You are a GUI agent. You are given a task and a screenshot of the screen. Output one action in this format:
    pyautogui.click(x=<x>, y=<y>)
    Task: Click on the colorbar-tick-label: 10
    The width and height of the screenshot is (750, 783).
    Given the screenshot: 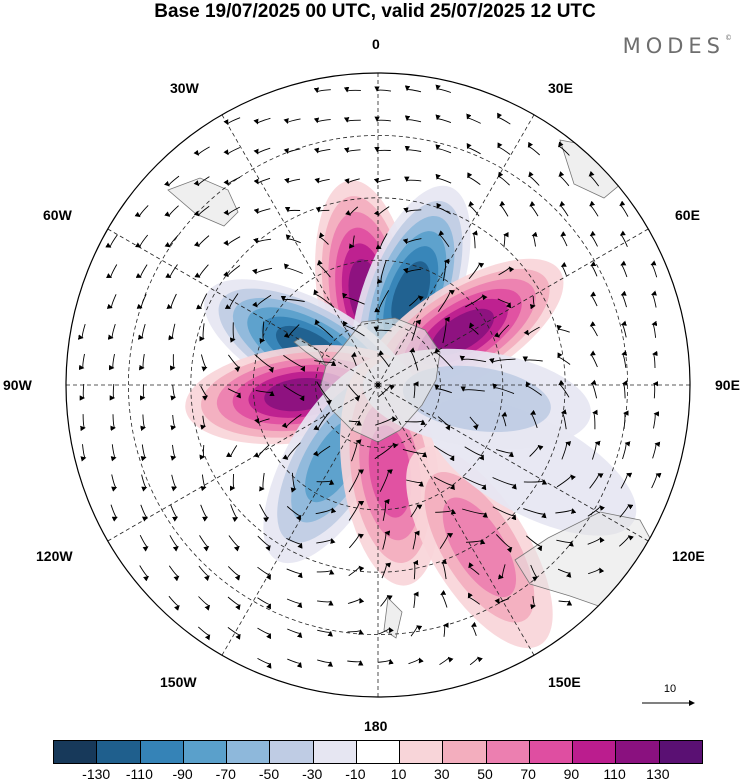 What is the action you would take?
    pyautogui.click(x=398, y=774)
    